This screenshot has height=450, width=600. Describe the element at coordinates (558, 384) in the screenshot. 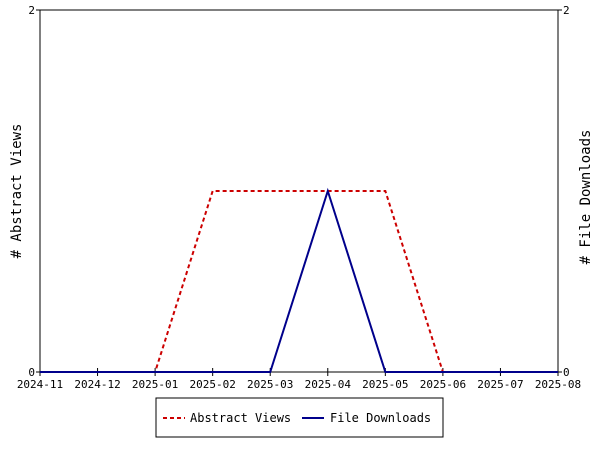

I see `x-tick-label: 2025-08` at that location.